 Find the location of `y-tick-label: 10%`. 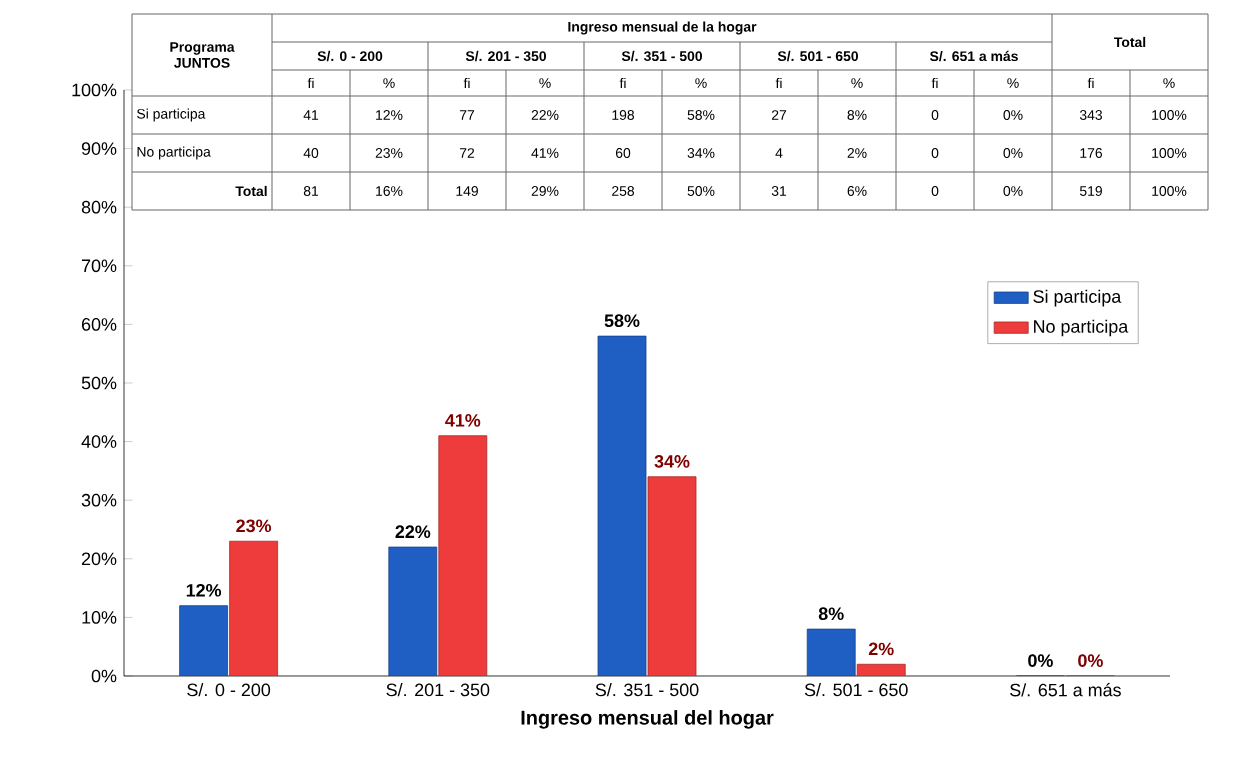

y-tick-label: 10% is located at coordinates (99, 617).